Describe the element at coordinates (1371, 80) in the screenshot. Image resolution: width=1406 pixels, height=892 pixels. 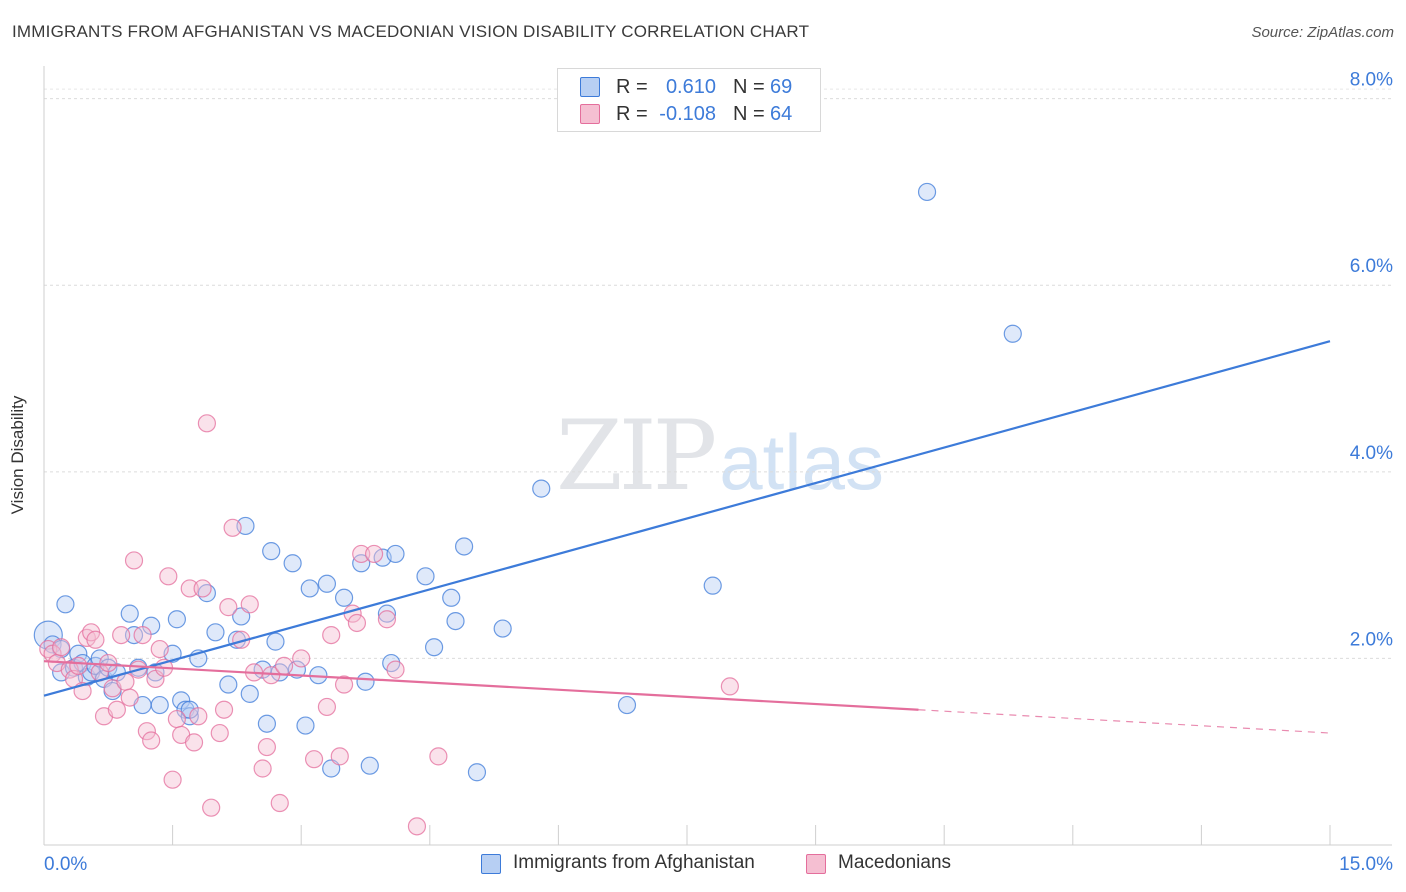
I see `y-tick-label: 8.0%` at that location.